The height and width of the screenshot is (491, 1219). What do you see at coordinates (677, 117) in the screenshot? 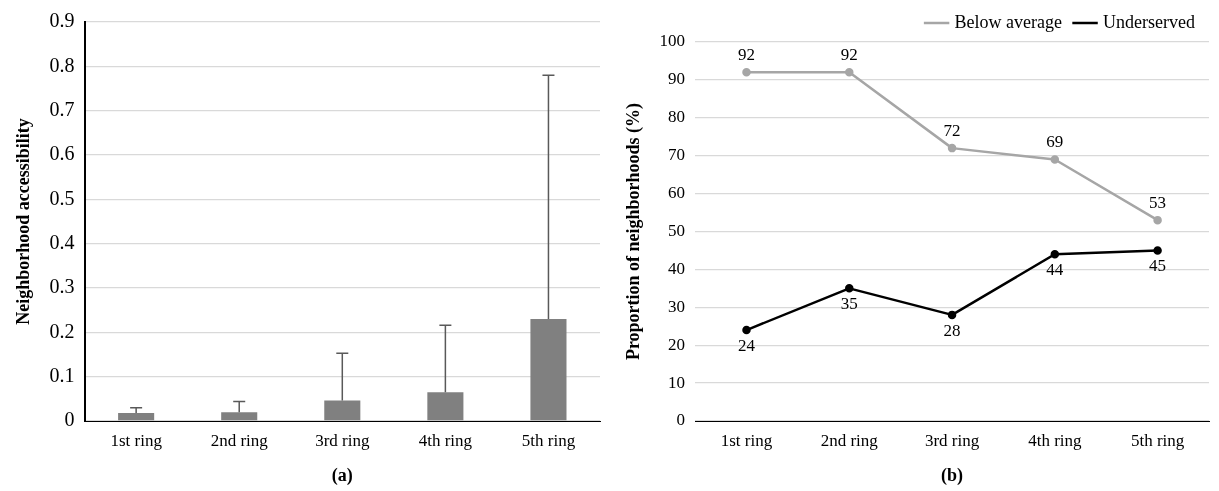
I see `y-tick-label: 80` at bounding box center [677, 117].